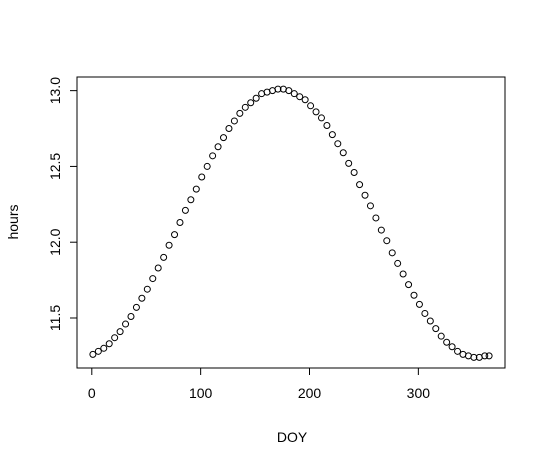 The width and height of the screenshot is (546, 466). What do you see at coordinates (55, 166) in the screenshot?
I see `y-tick-label: 12.5` at bounding box center [55, 166].